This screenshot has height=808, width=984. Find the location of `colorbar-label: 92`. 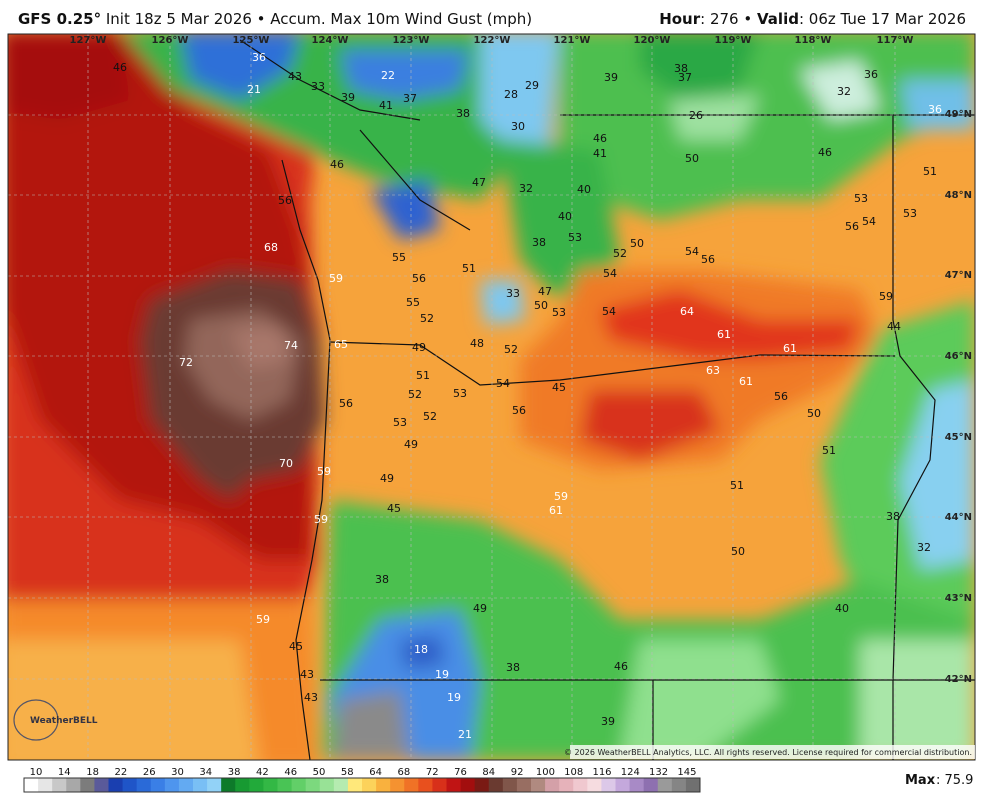

colorbar-label: 92 is located at coordinates (517, 772).